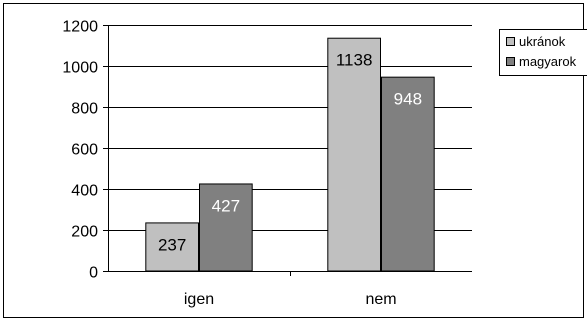 The width and height of the screenshot is (587, 326). What do you see at coordinates (354, 60) in the screenshot?
I see `data-label: 1138` at bounding box center [354, 60].